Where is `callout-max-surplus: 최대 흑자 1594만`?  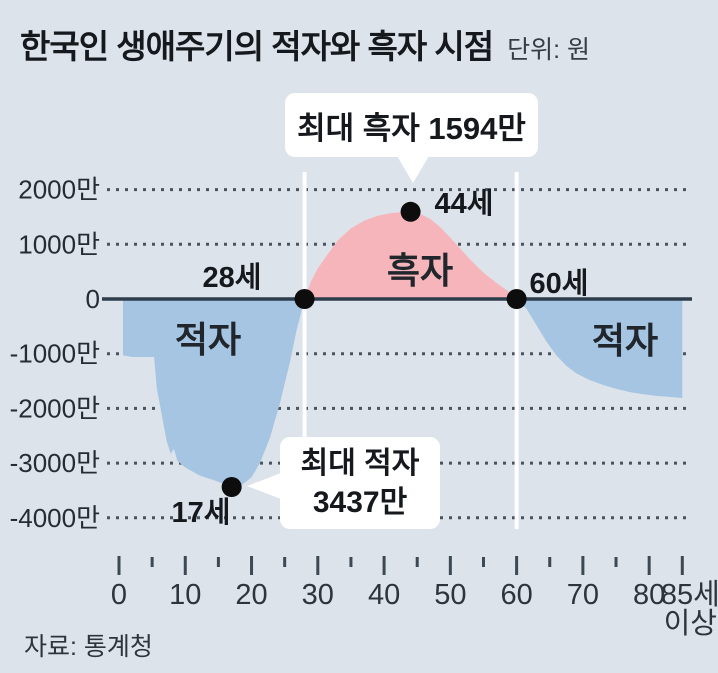
callout-max-surplus: 최대 흑자 1594만 is located at coordinates (411, 138).